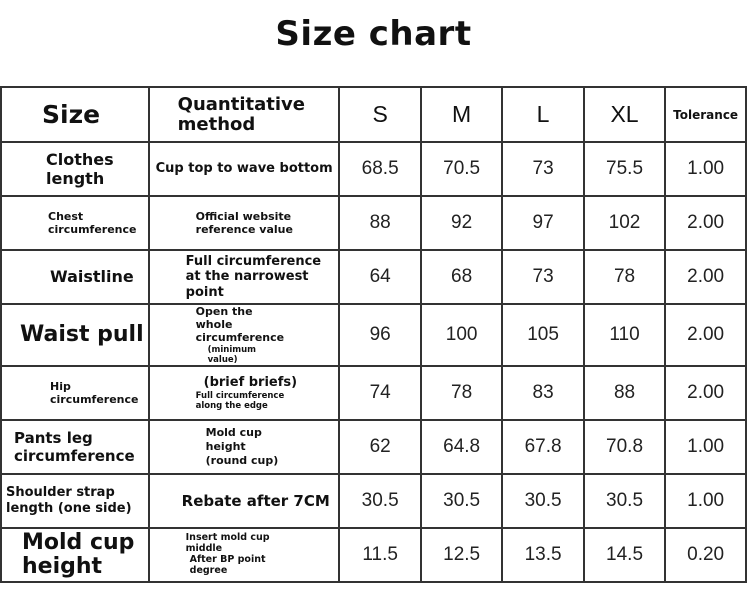  I want to click on header-method: Quantitative method, so click(244, 114).